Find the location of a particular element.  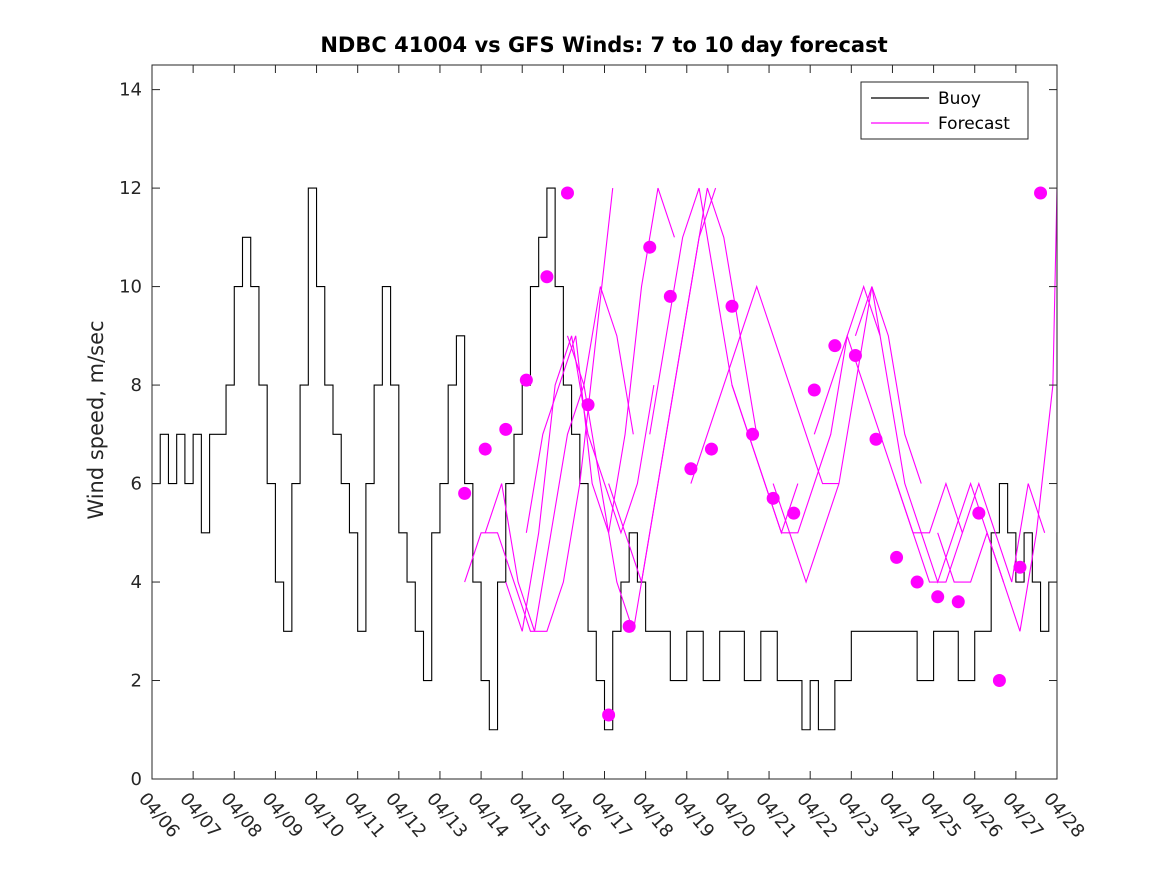

x-tick-label: 04/08 is located at coordinates (240, 815).